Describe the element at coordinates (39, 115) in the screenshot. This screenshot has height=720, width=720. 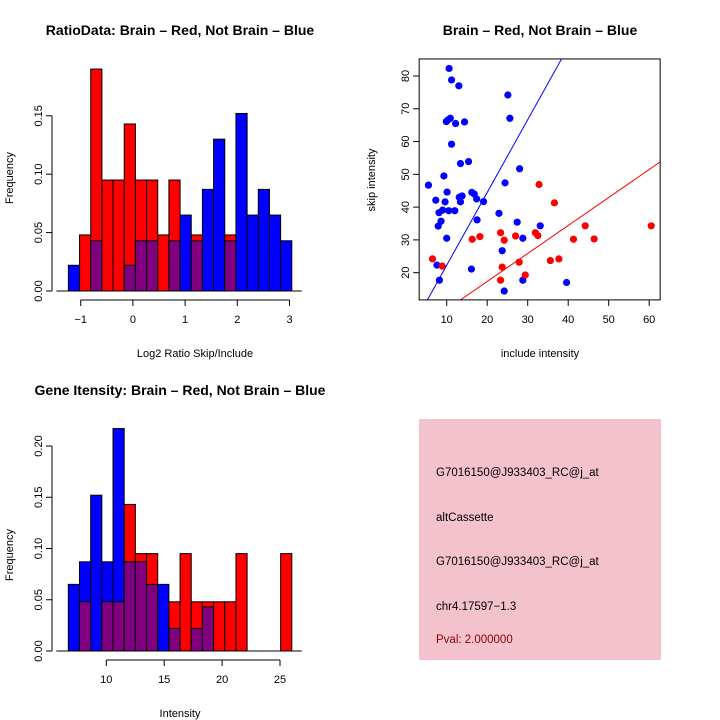
I see `ratio-hist-y-tick-label: 0.15` at that location.